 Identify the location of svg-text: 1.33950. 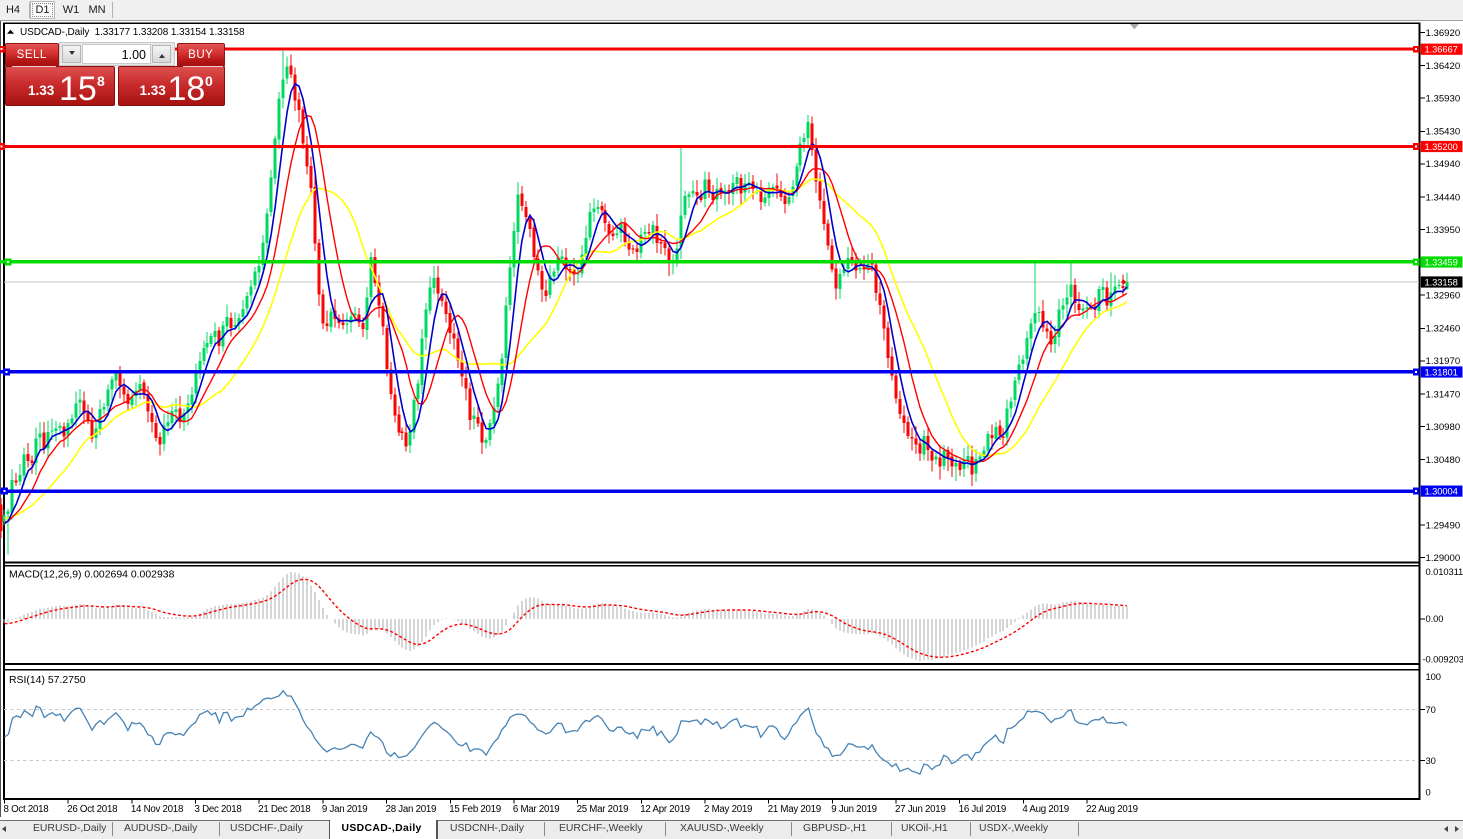
(1443, 230).